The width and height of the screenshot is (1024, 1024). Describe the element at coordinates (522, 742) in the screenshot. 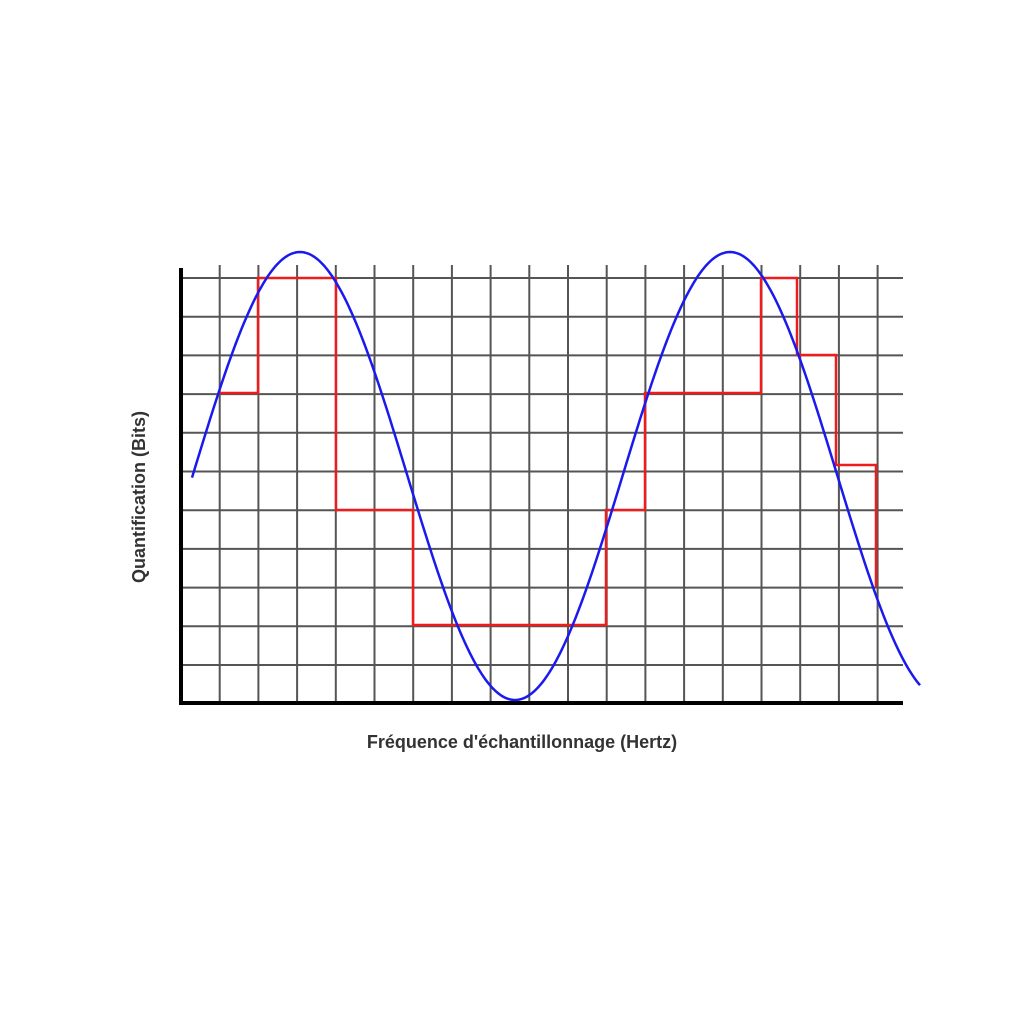

I see `x-axis-label: Fréquence d'échantillonnage (Hertz)` at that location.